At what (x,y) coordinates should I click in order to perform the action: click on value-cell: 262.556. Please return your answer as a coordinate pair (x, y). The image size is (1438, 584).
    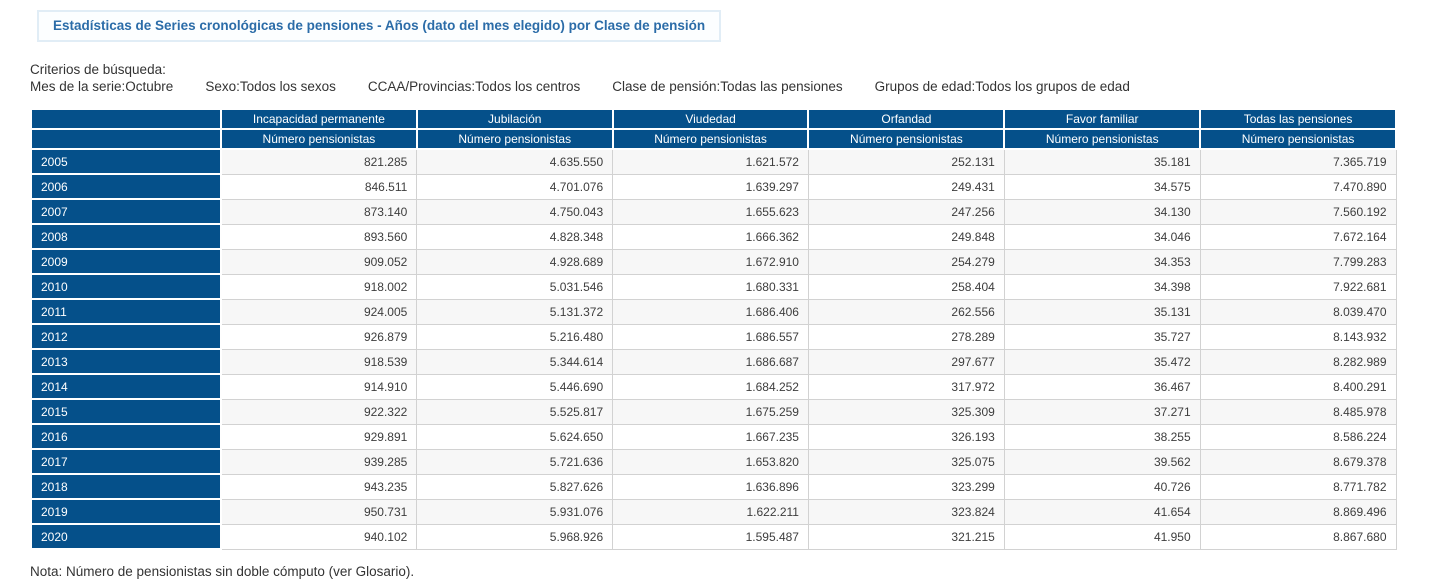
    Looking at the image, I should click on (906, 311).